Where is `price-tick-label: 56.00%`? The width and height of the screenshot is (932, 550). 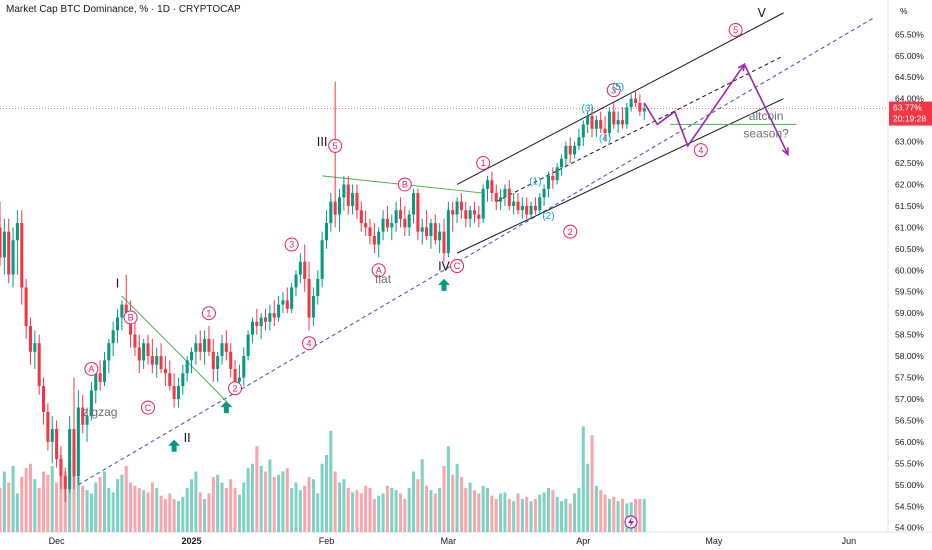 price-tick-label: 56.00% is located at coordinates (909, 442).